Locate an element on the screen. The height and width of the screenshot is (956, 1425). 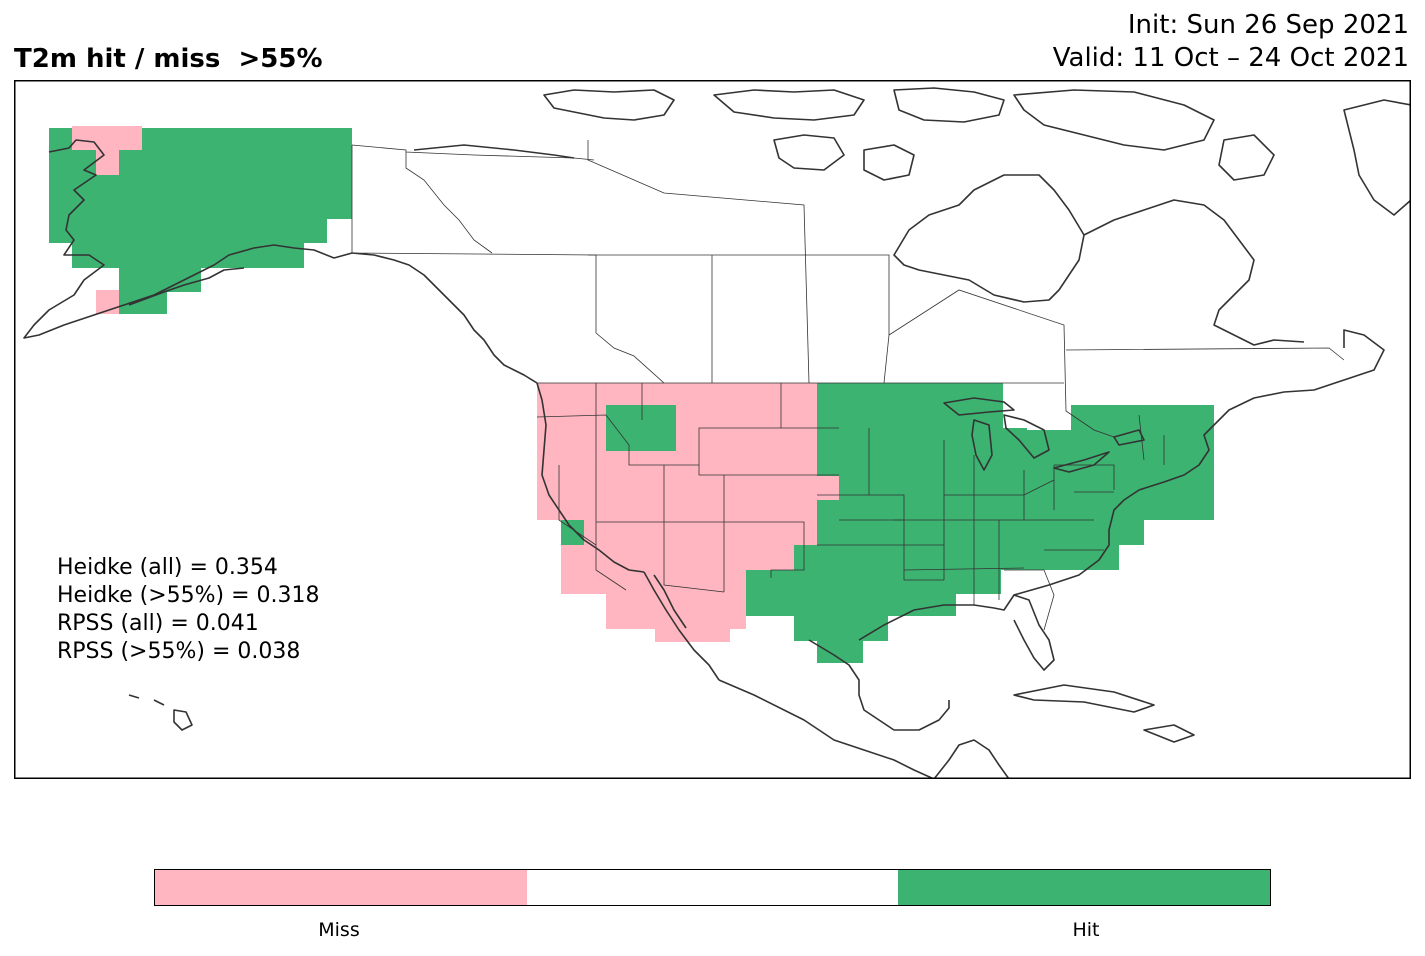
east-hit-cells is located at coordinates (887, 523).